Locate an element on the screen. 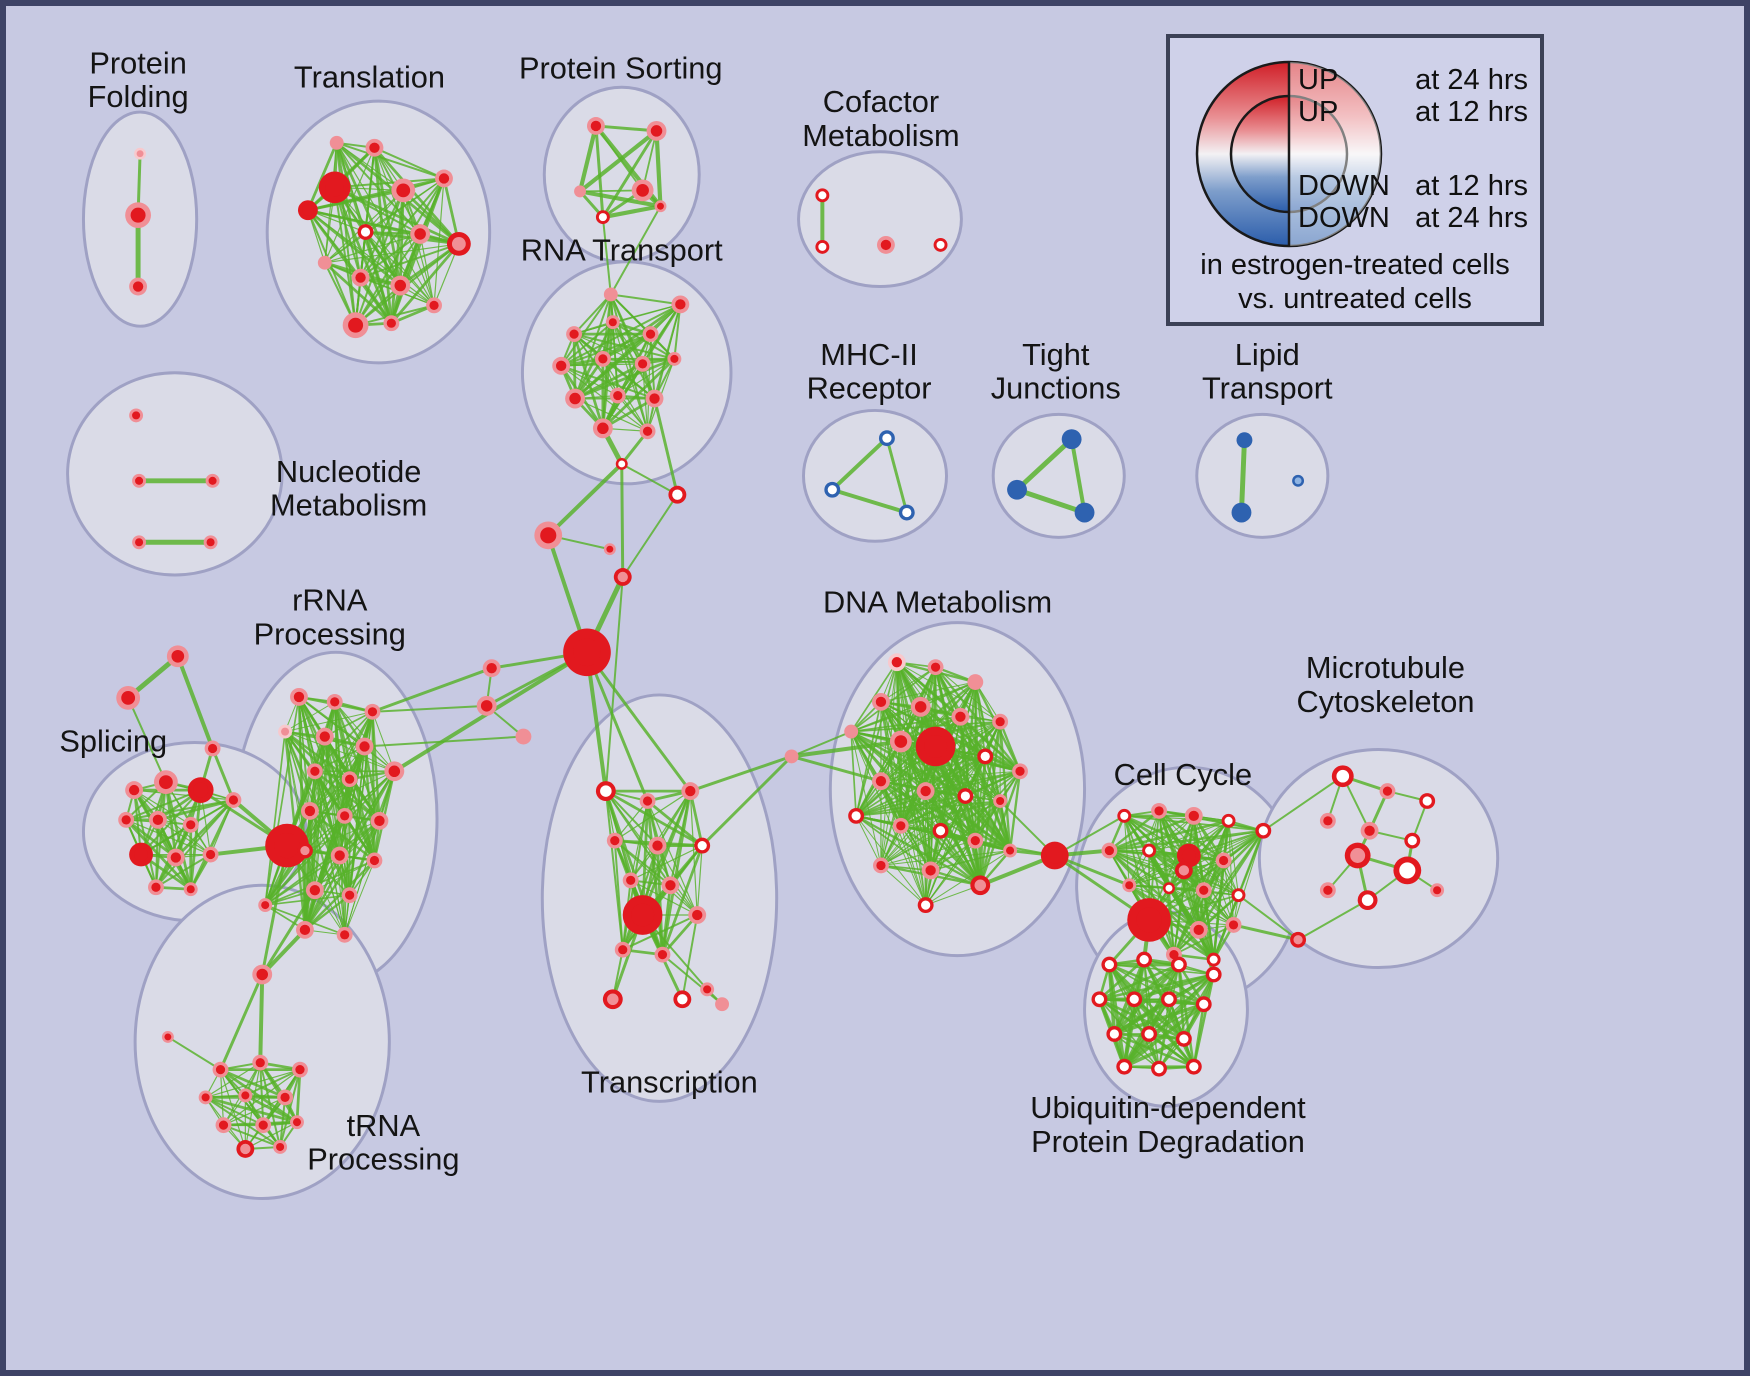 The width and height of the screenshot is (1750, 1376). node-core-tc8 is located at coordinates (670, 885).